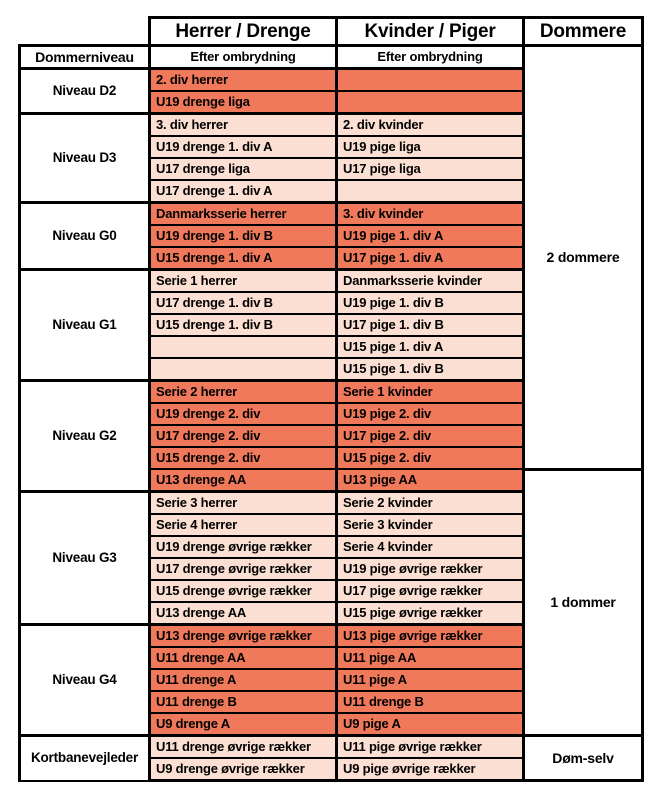 Image resolution: width=657 pixels, height=795 pixels. I want to click on table-row: Niveau D3 3. div herrer 2. div kvinder, so click(330, 158).